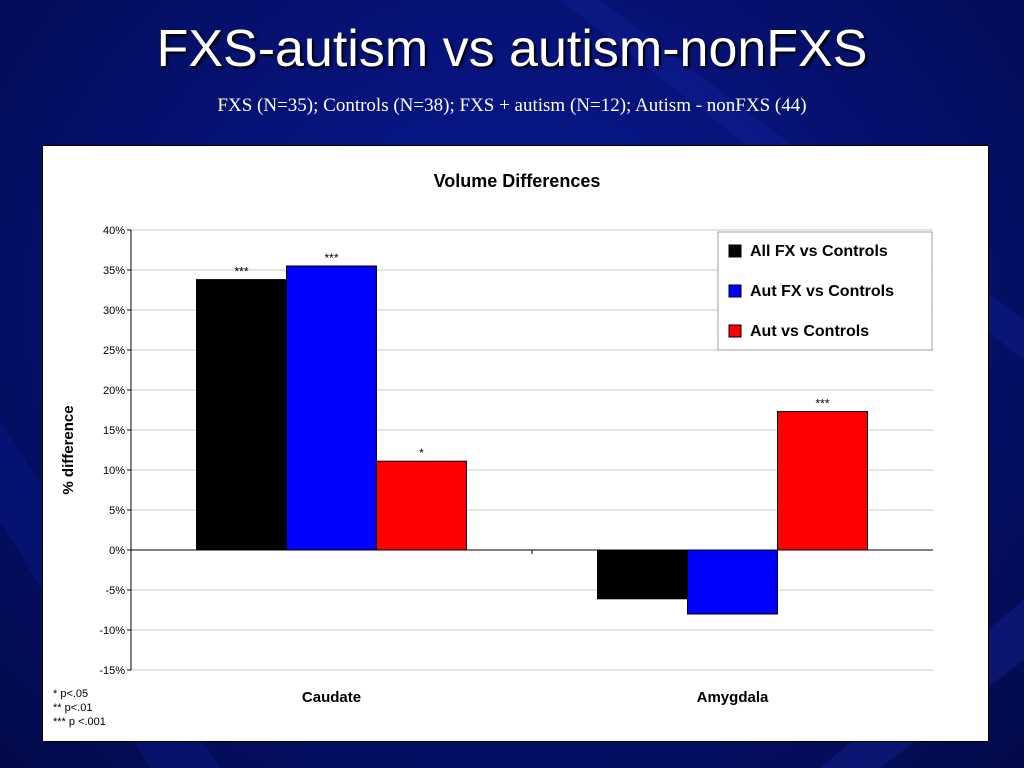 This screenshot has width=1024, height=768. Describe the element at coordinates (421, 453) in the screenshot. I see `significance-label: *` at that location.